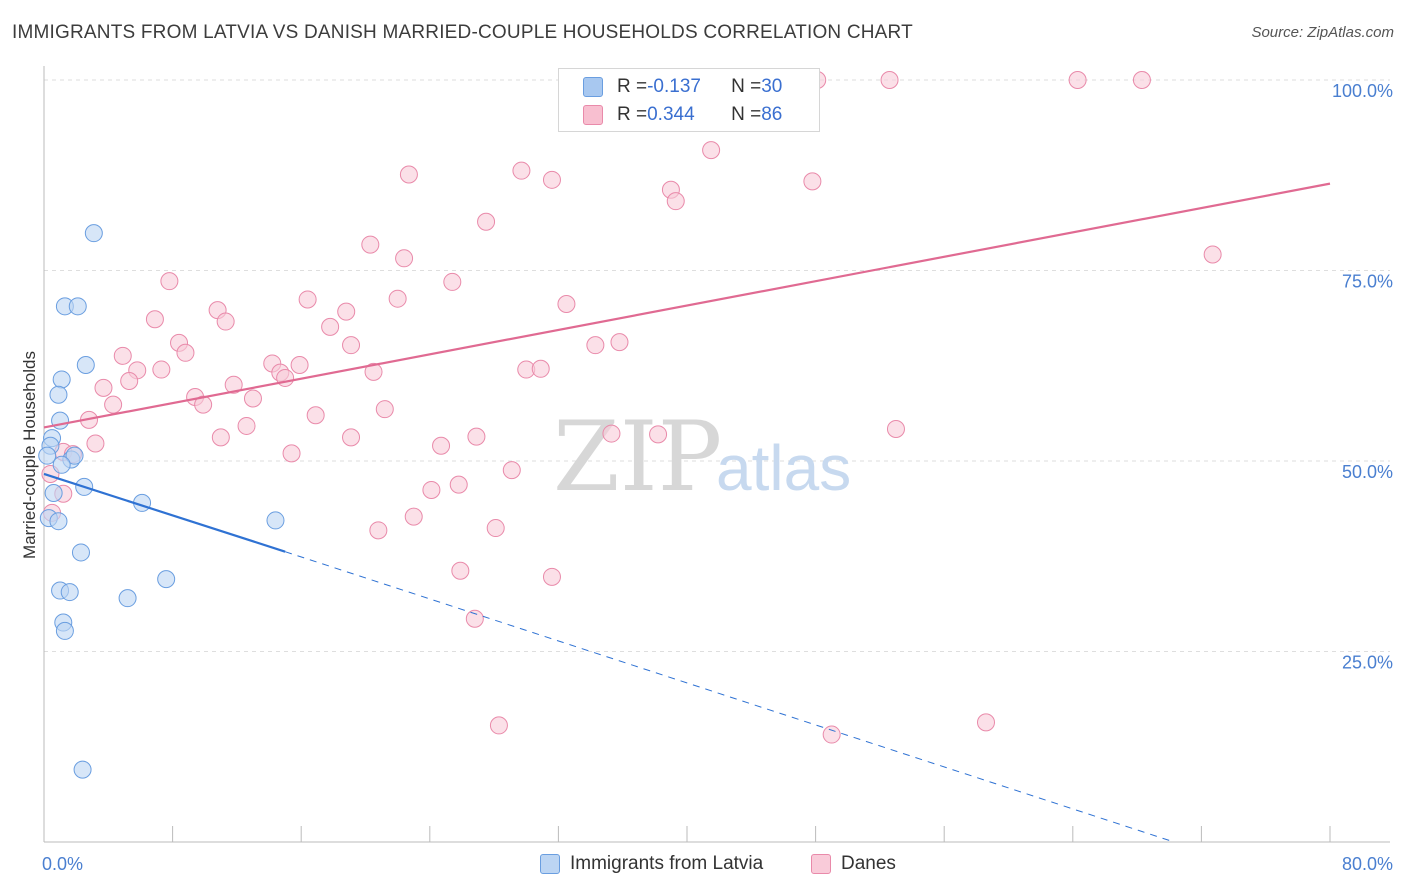 This screenshot has width=1406, height=892. I want to click on legend-item-latvia: Immigrants from Latvia, so click(651, 864).